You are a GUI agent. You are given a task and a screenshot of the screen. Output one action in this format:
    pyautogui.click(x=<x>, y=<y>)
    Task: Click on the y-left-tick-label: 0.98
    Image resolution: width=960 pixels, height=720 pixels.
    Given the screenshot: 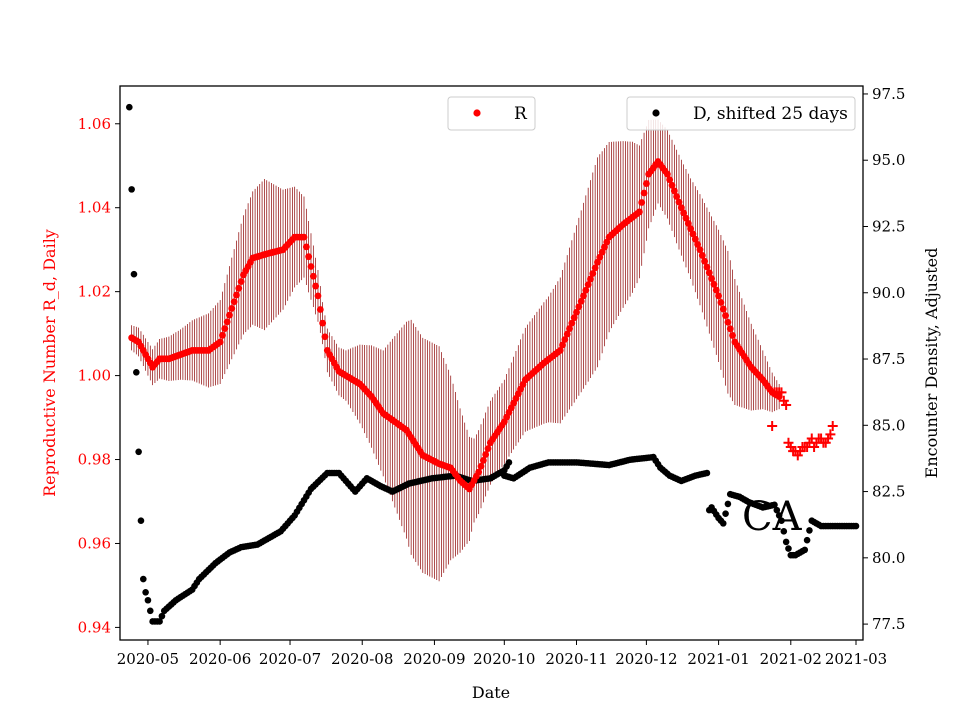 What is the action you would take?
    pyautogui.click(x=94, y=460)
    